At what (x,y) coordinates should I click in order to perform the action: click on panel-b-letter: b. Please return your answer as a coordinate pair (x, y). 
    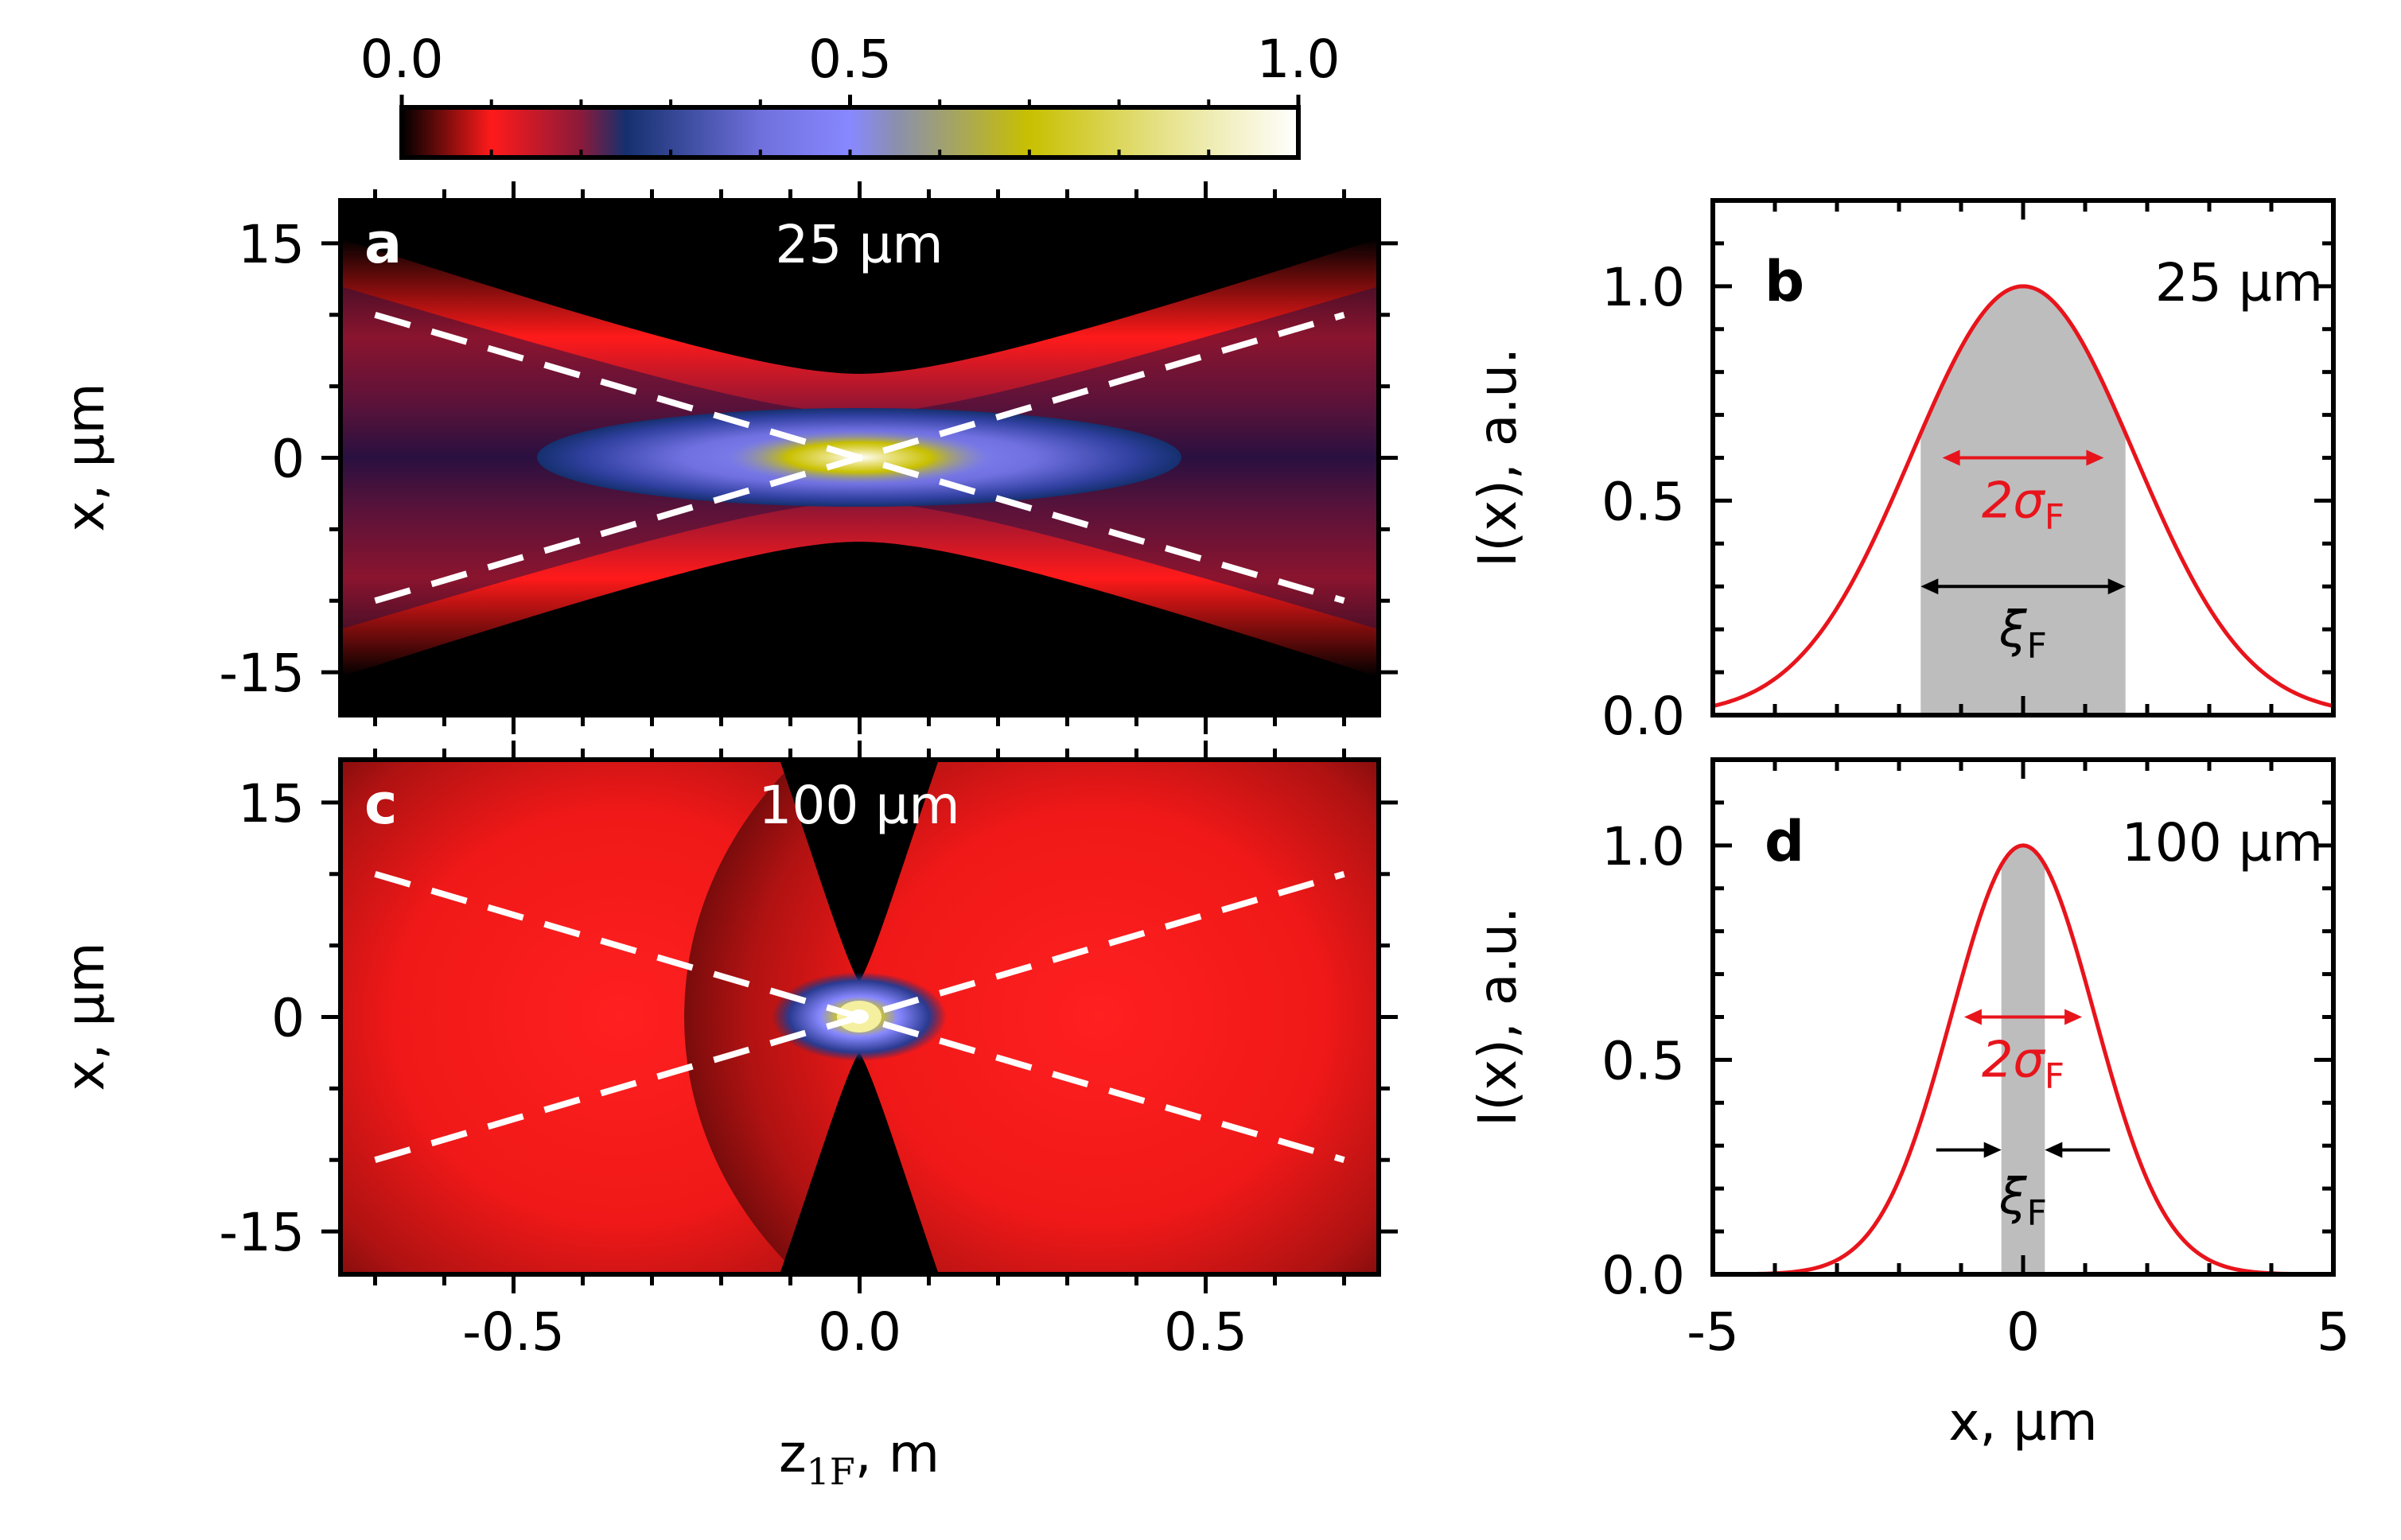
    Looking at the image, I should click on (1784, 281).